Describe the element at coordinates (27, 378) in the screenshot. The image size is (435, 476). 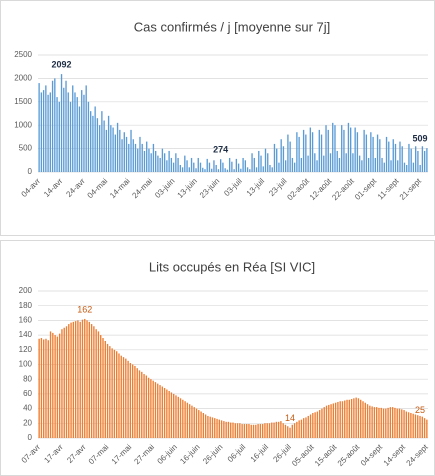
I see `y-tick-label: 80` at that location.